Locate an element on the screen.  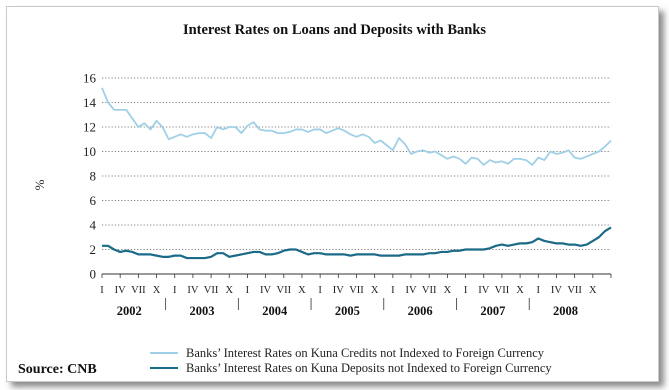
year-label: 2002 is located at coordinates (129, 311).